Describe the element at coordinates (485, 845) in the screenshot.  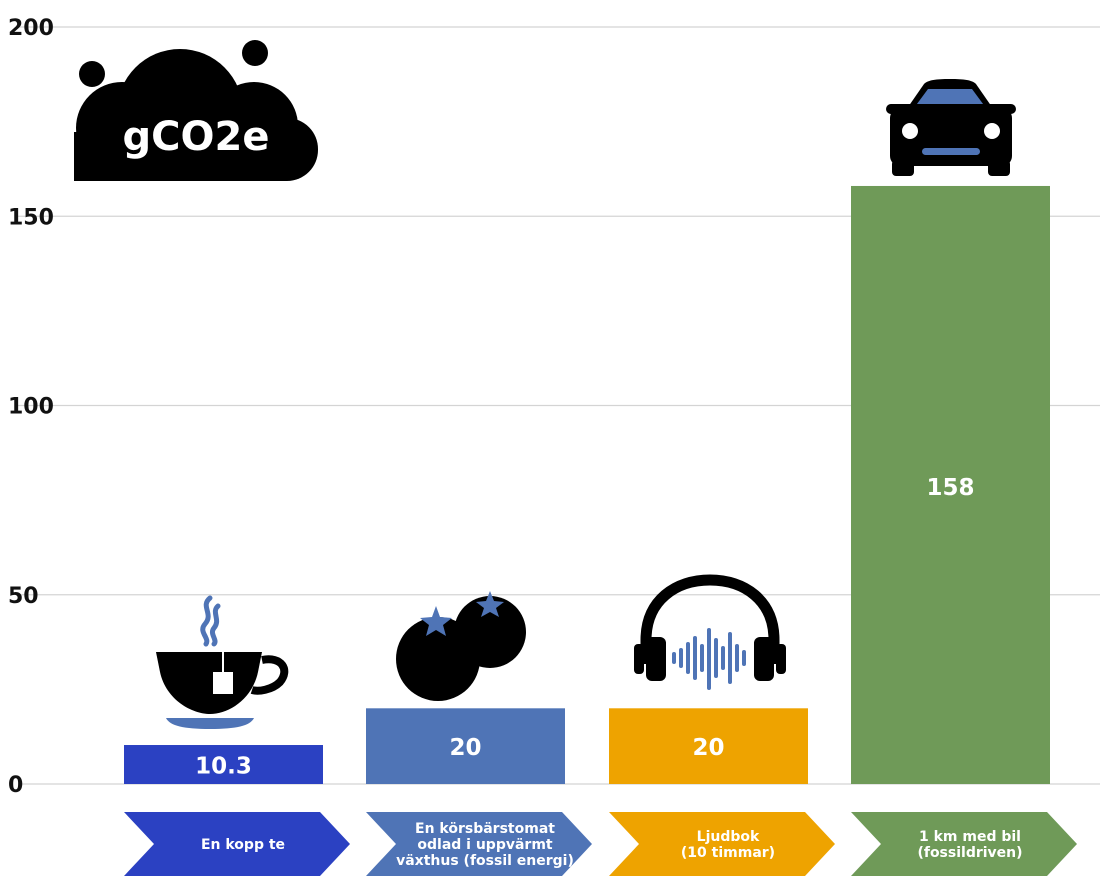
I see `category-label: odlad i uppvärmt` at that location.